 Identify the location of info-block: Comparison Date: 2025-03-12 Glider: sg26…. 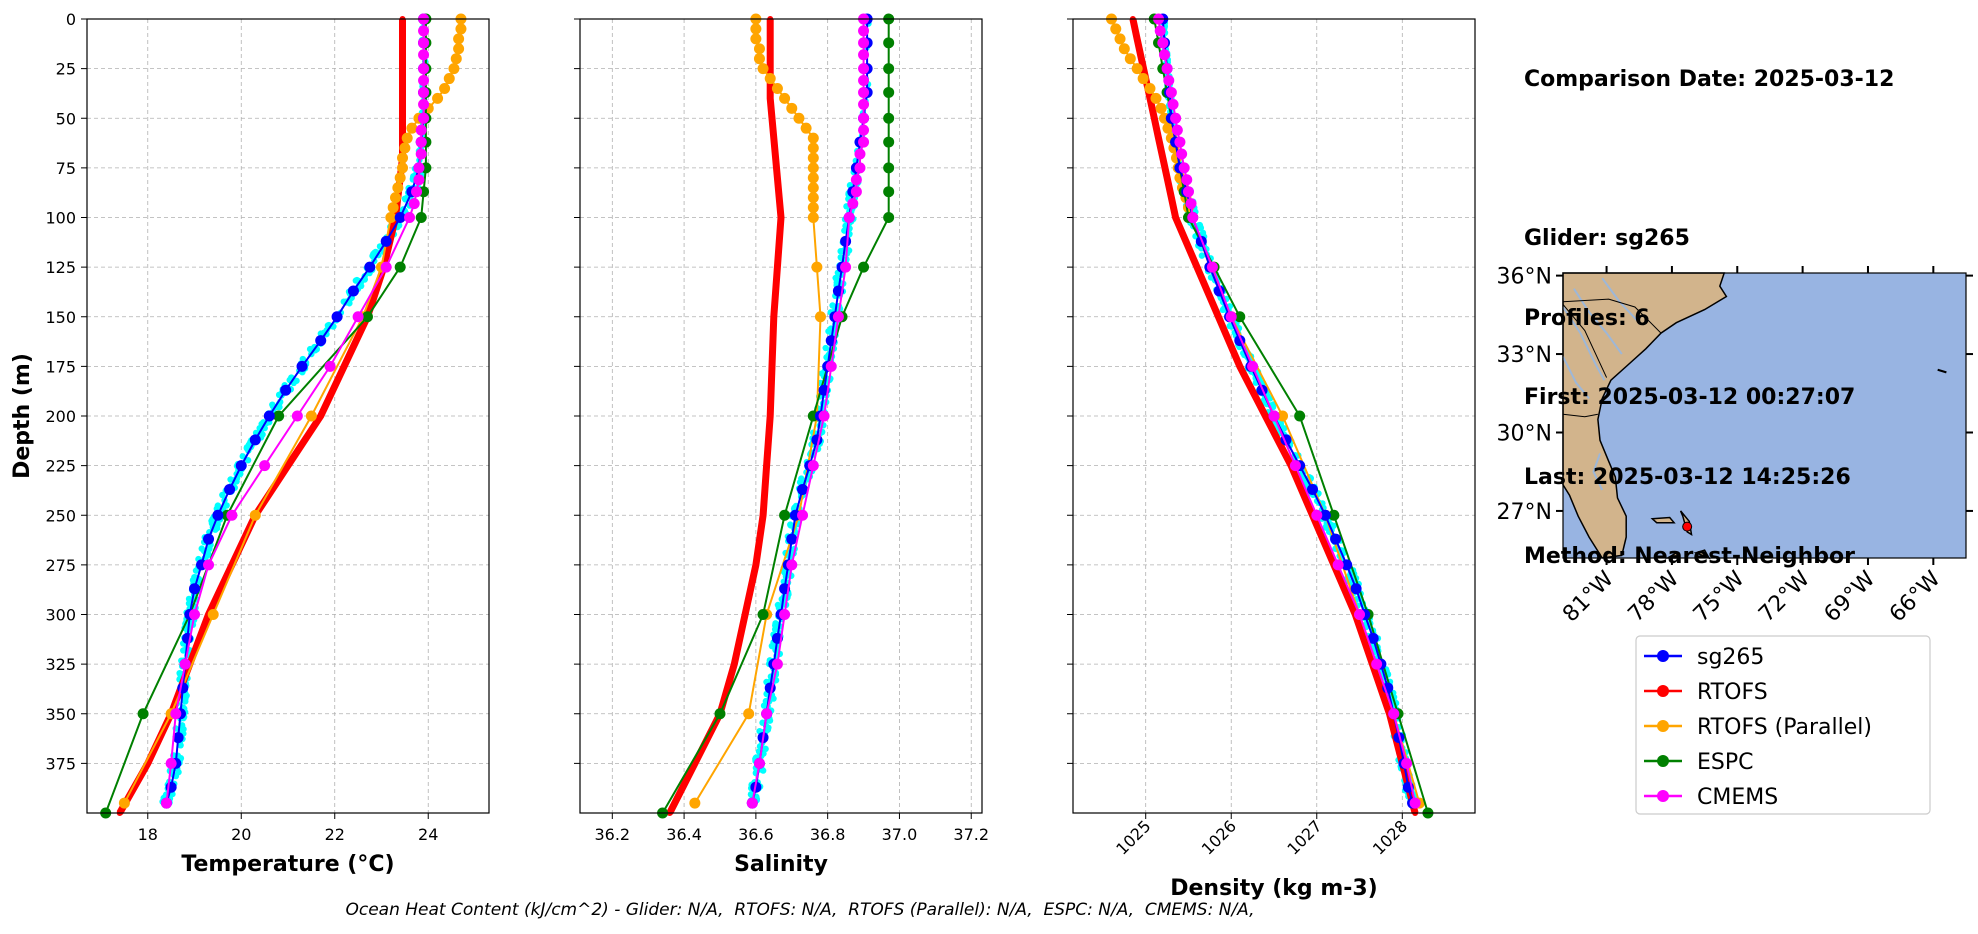
(1709, 305).